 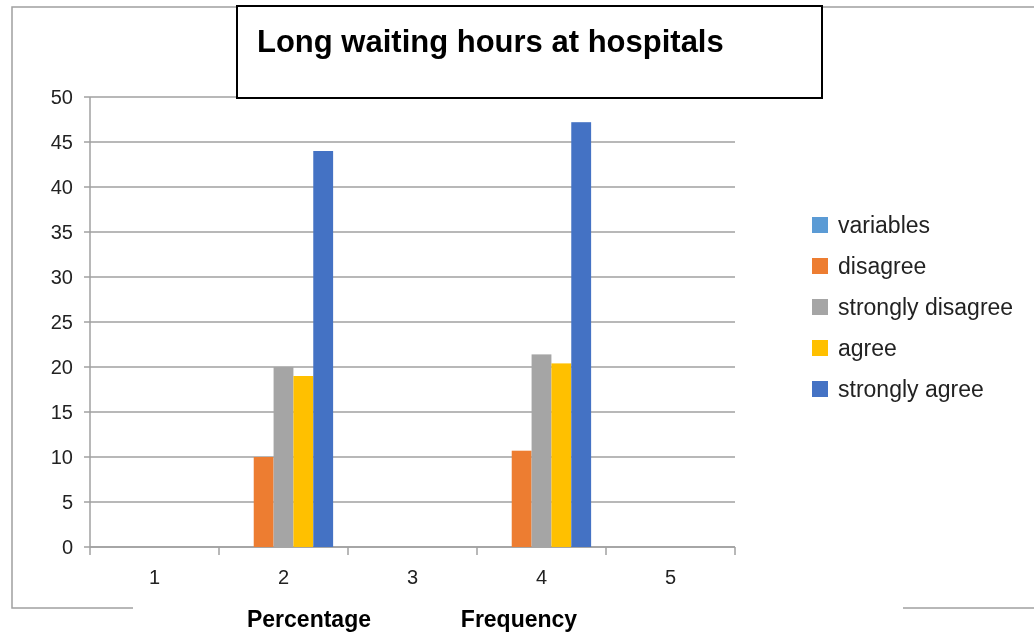 I want to click on y-tick-label: 15, so click(x=61, y=412).